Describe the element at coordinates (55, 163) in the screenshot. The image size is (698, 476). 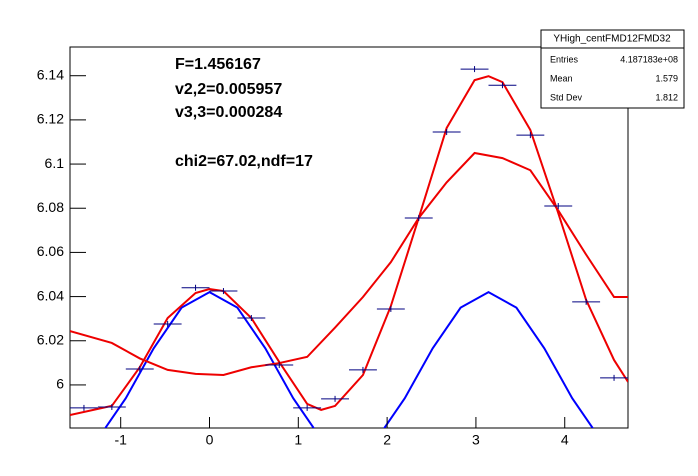
I see `y-tick-label: 6.1` at that location.